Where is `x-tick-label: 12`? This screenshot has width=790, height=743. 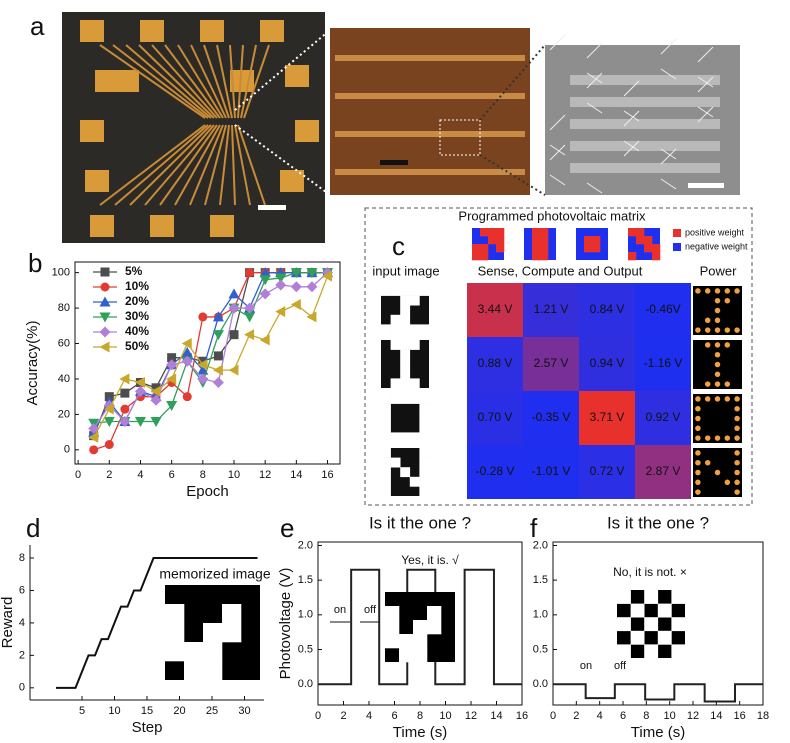 x-tick-label: 12 is located at coordinates (471, 716).